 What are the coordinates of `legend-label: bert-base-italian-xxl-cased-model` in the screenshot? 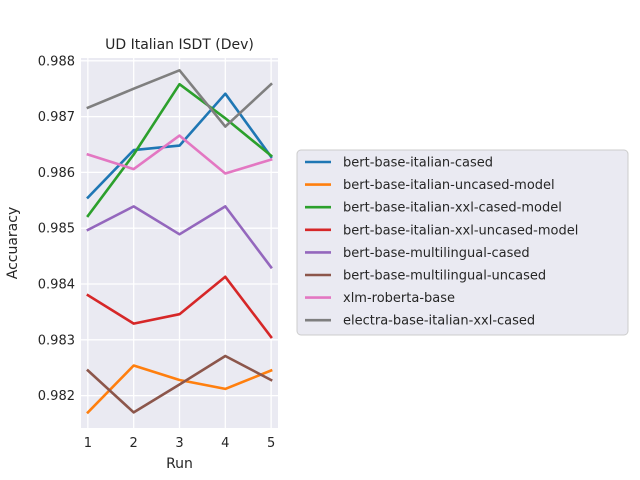 It's located at (452, 208).